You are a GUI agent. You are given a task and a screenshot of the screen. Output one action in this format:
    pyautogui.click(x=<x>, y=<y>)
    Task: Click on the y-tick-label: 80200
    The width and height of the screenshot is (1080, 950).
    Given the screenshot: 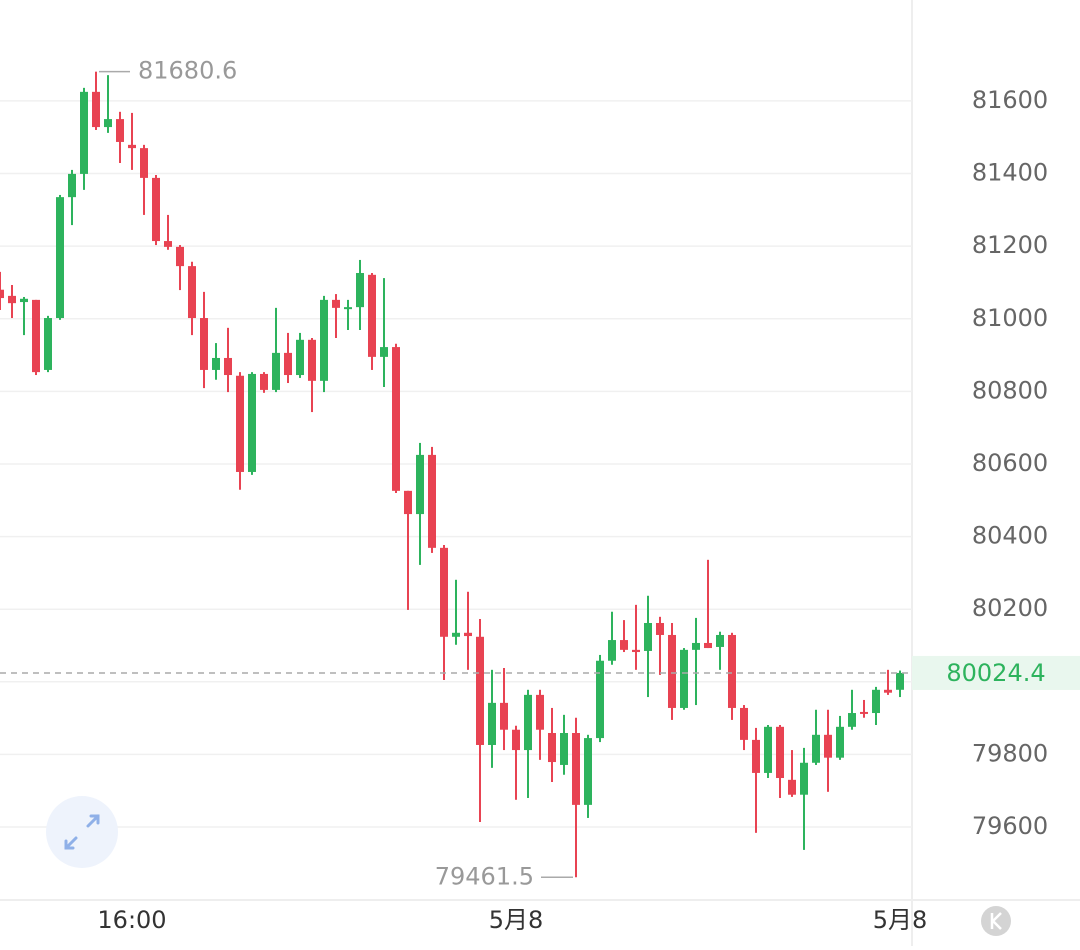 What is the action you would take?
    pyautogui.click(x=1010, y=608)
    